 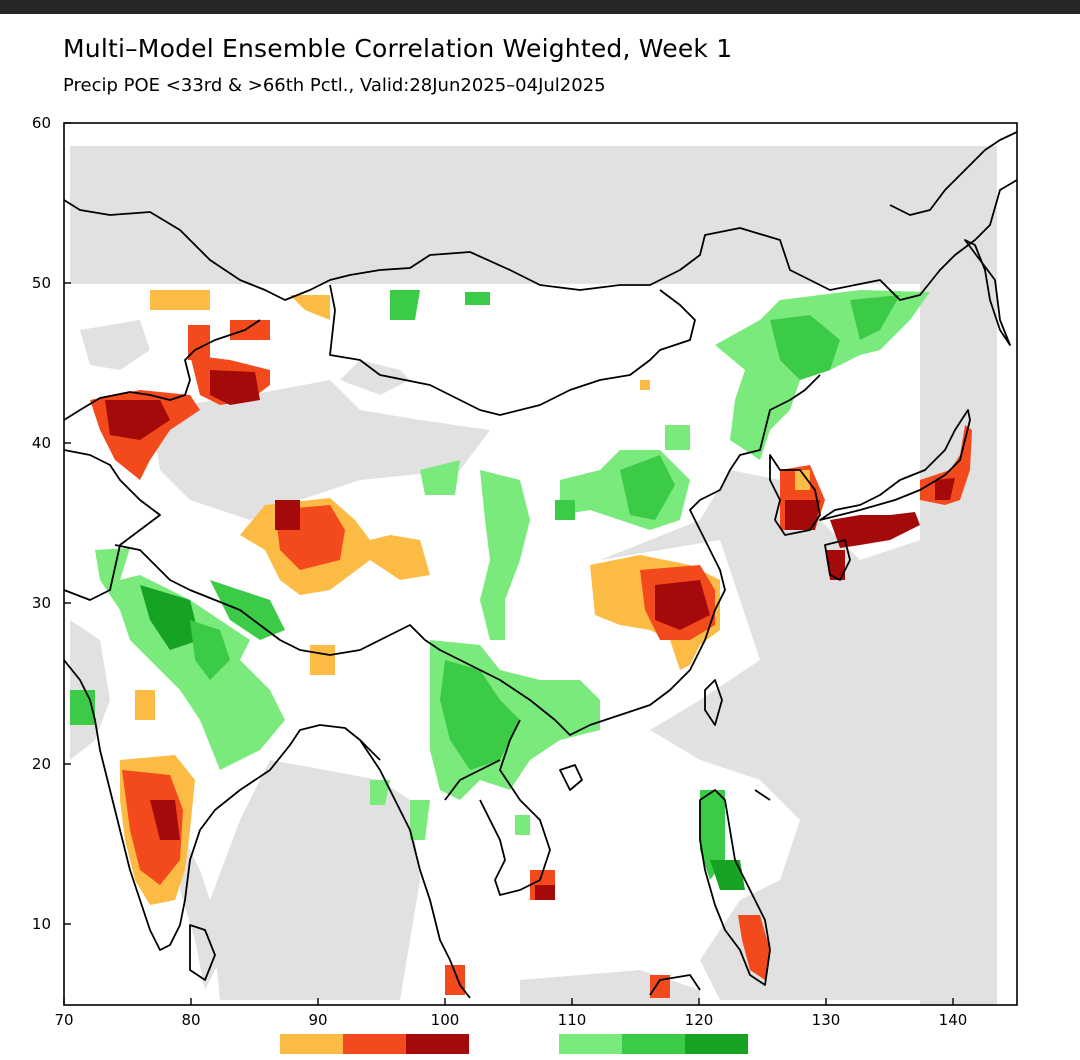 I want to click on x-tick-label: 80, so click(x=190, y=1020).